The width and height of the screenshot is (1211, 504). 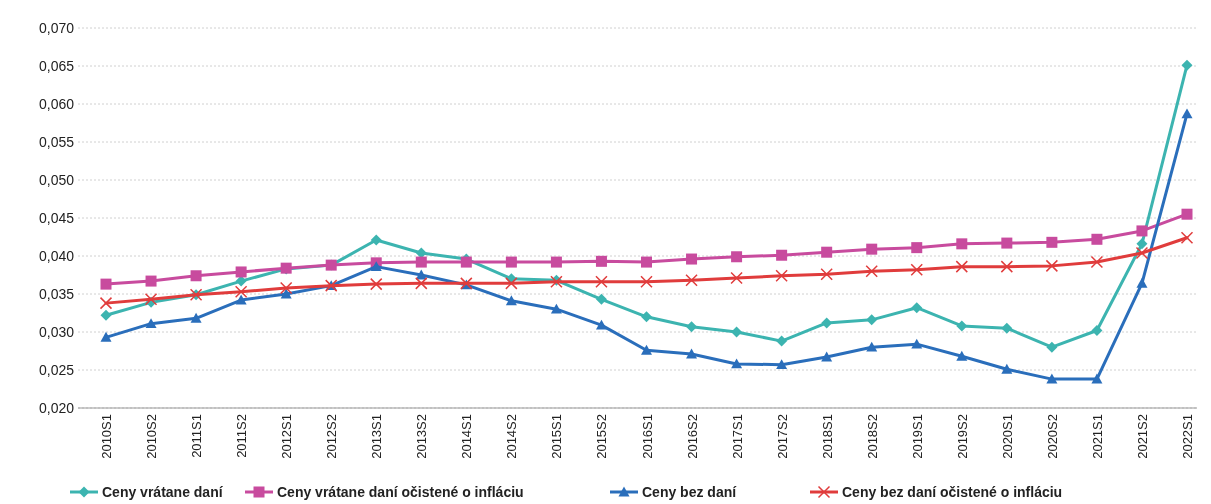 I want to click on x-tick-label: 2019S1, so click(x=917, y=436).